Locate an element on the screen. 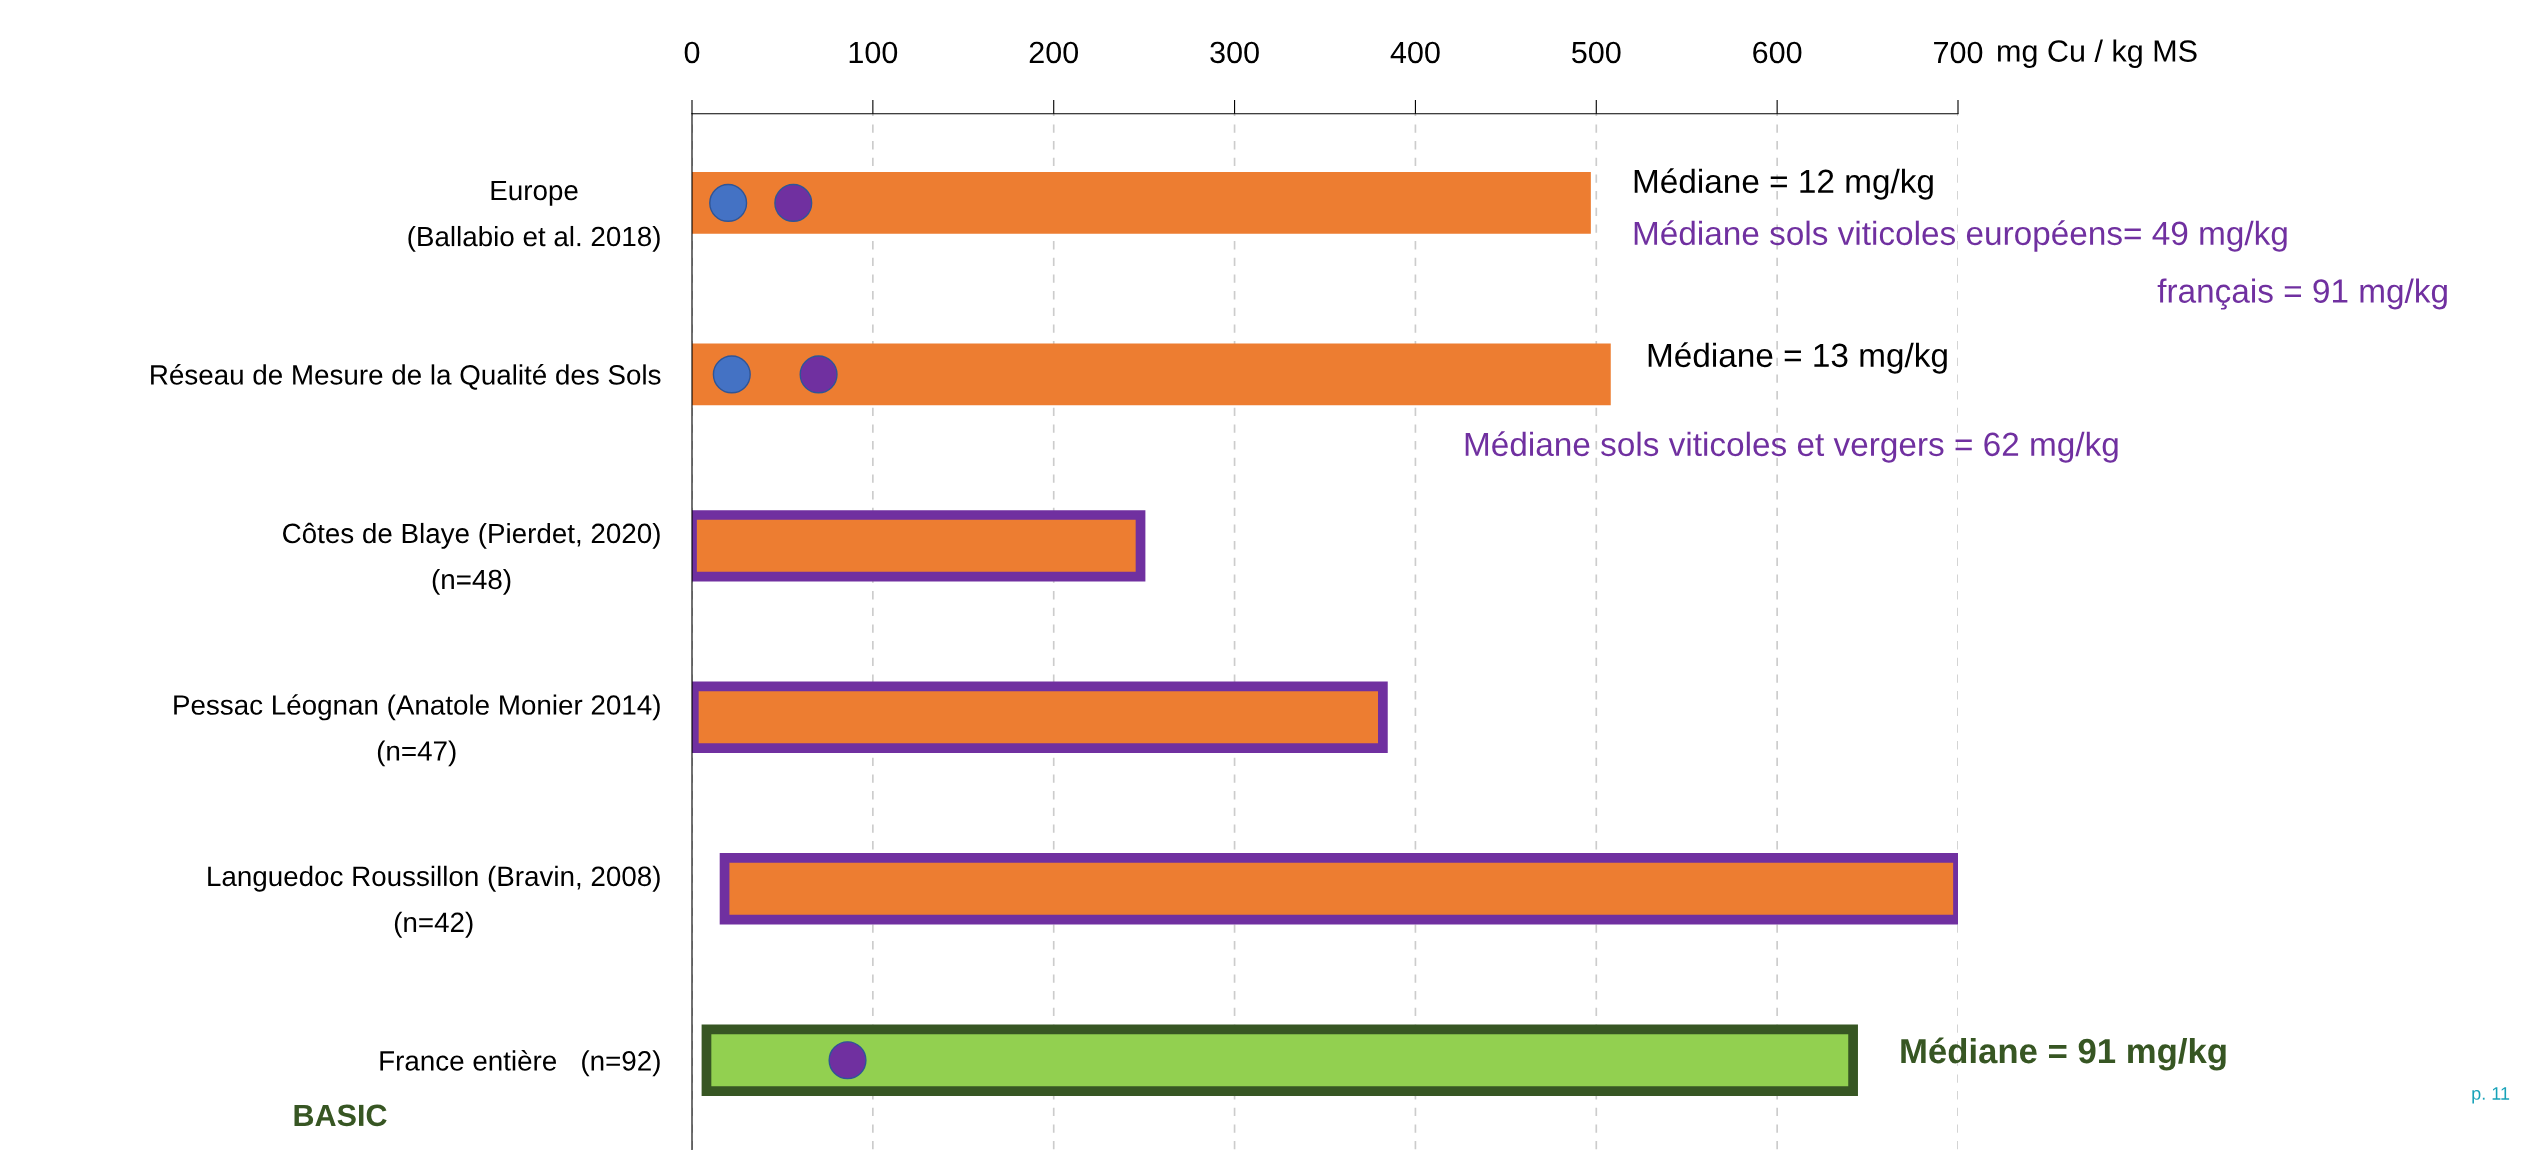 The width and height of the screenshot is (2524, 1161). annotation: Médiane sols viticoles et vergers = 62 mg/kg is located at coordinates (1791, 447).